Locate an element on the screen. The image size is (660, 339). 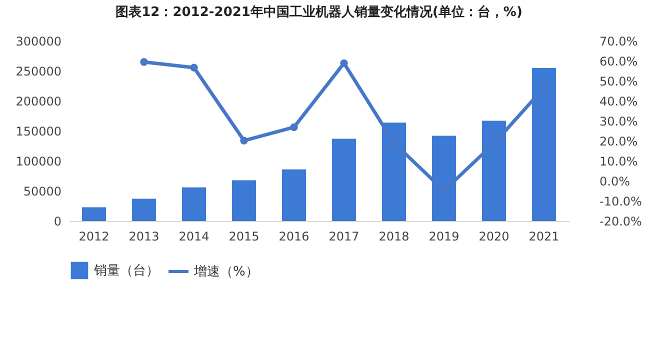
y2-tick-label: 70.0% is located at coordinates (619, 41).